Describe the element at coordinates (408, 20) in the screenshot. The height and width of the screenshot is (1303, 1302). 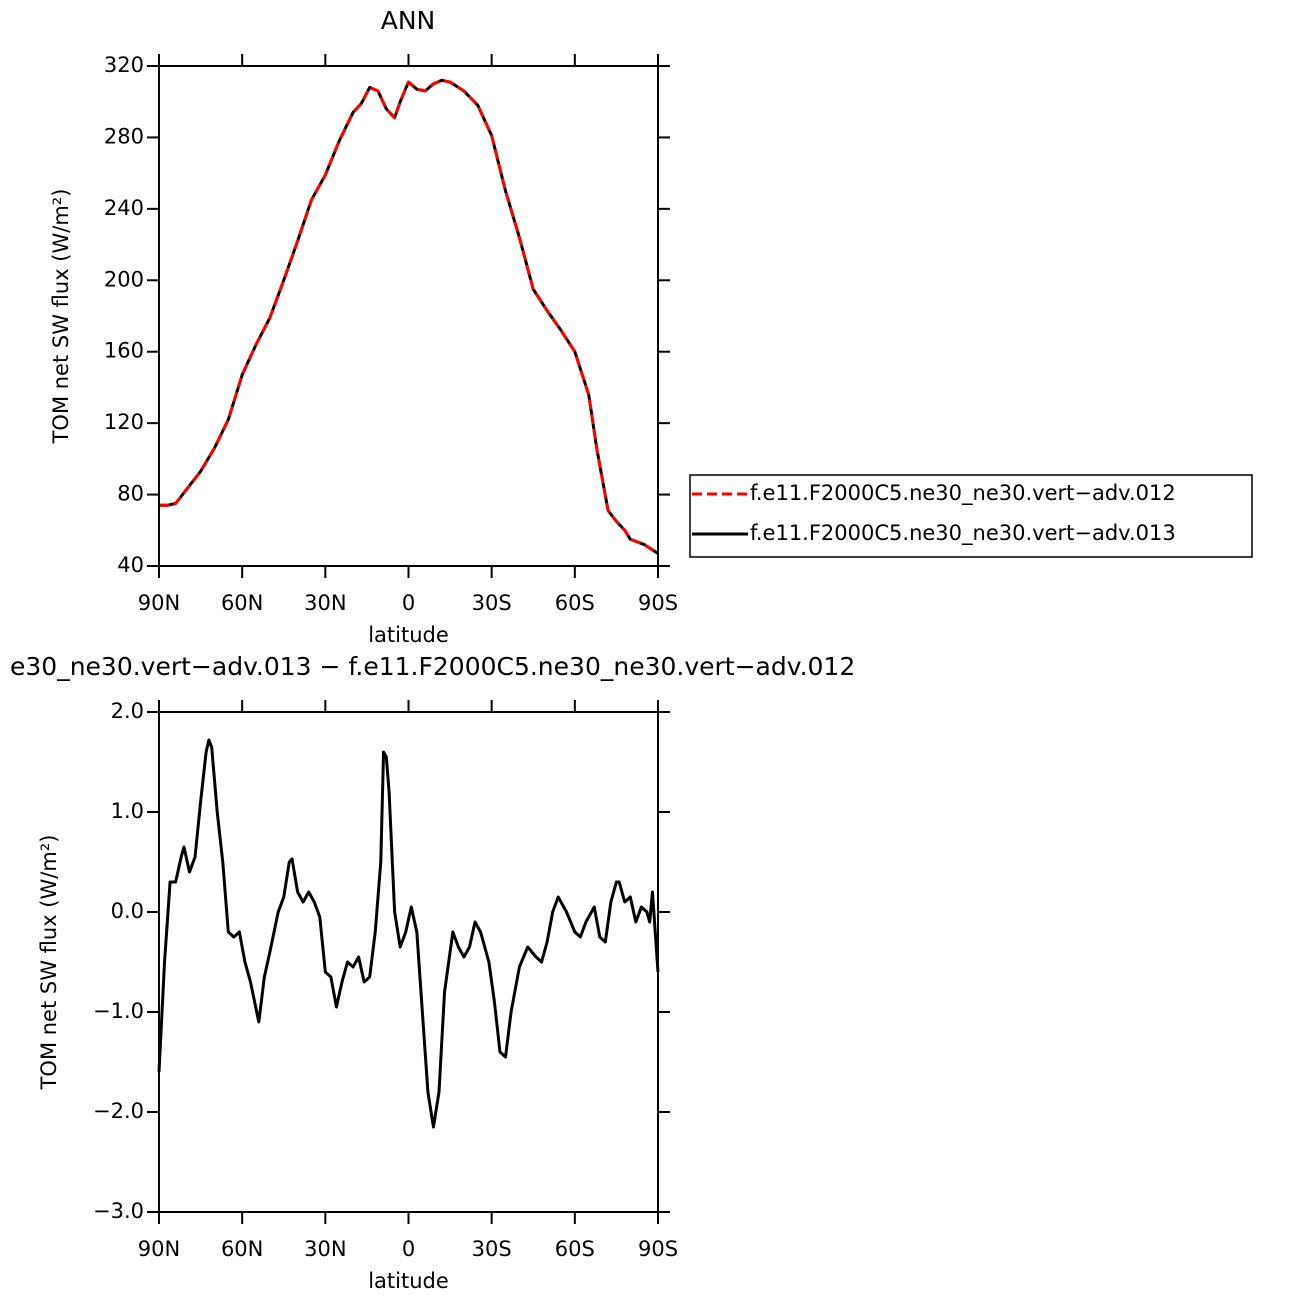
I see `chart-title: ANN` at that location.